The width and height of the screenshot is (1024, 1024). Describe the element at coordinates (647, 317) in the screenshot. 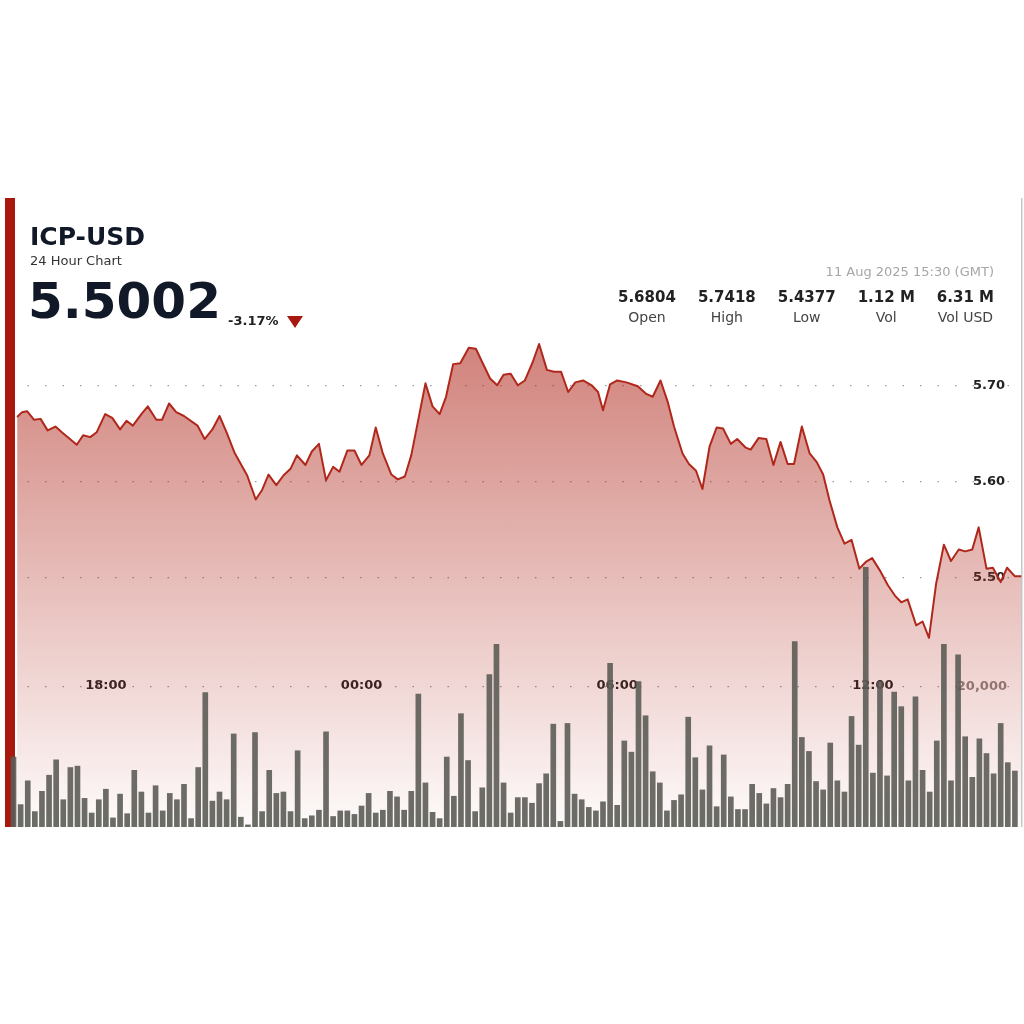

I see `annotation: Open` at that location.